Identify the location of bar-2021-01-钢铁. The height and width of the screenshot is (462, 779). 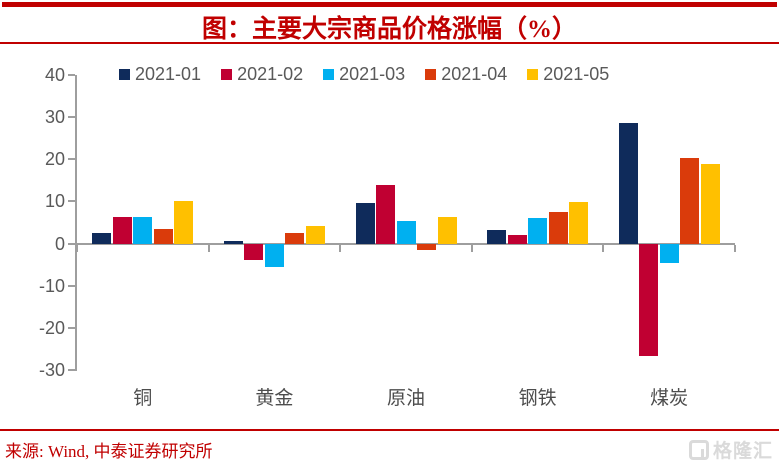
(497, 237).